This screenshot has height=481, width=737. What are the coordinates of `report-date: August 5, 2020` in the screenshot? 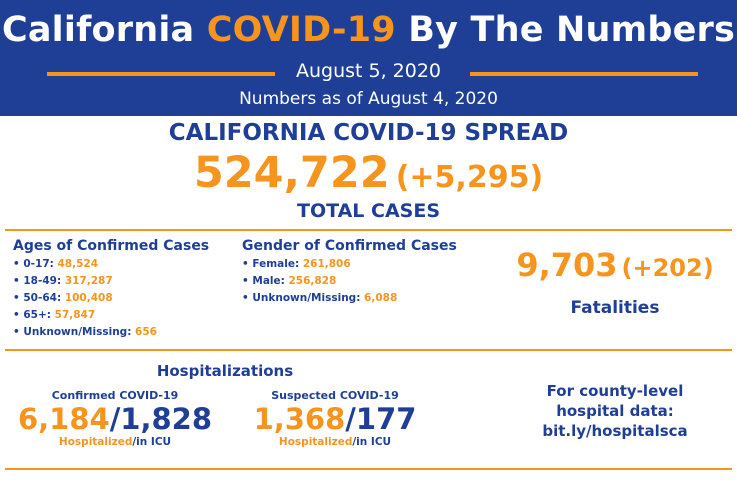 It's located at (368, 71).